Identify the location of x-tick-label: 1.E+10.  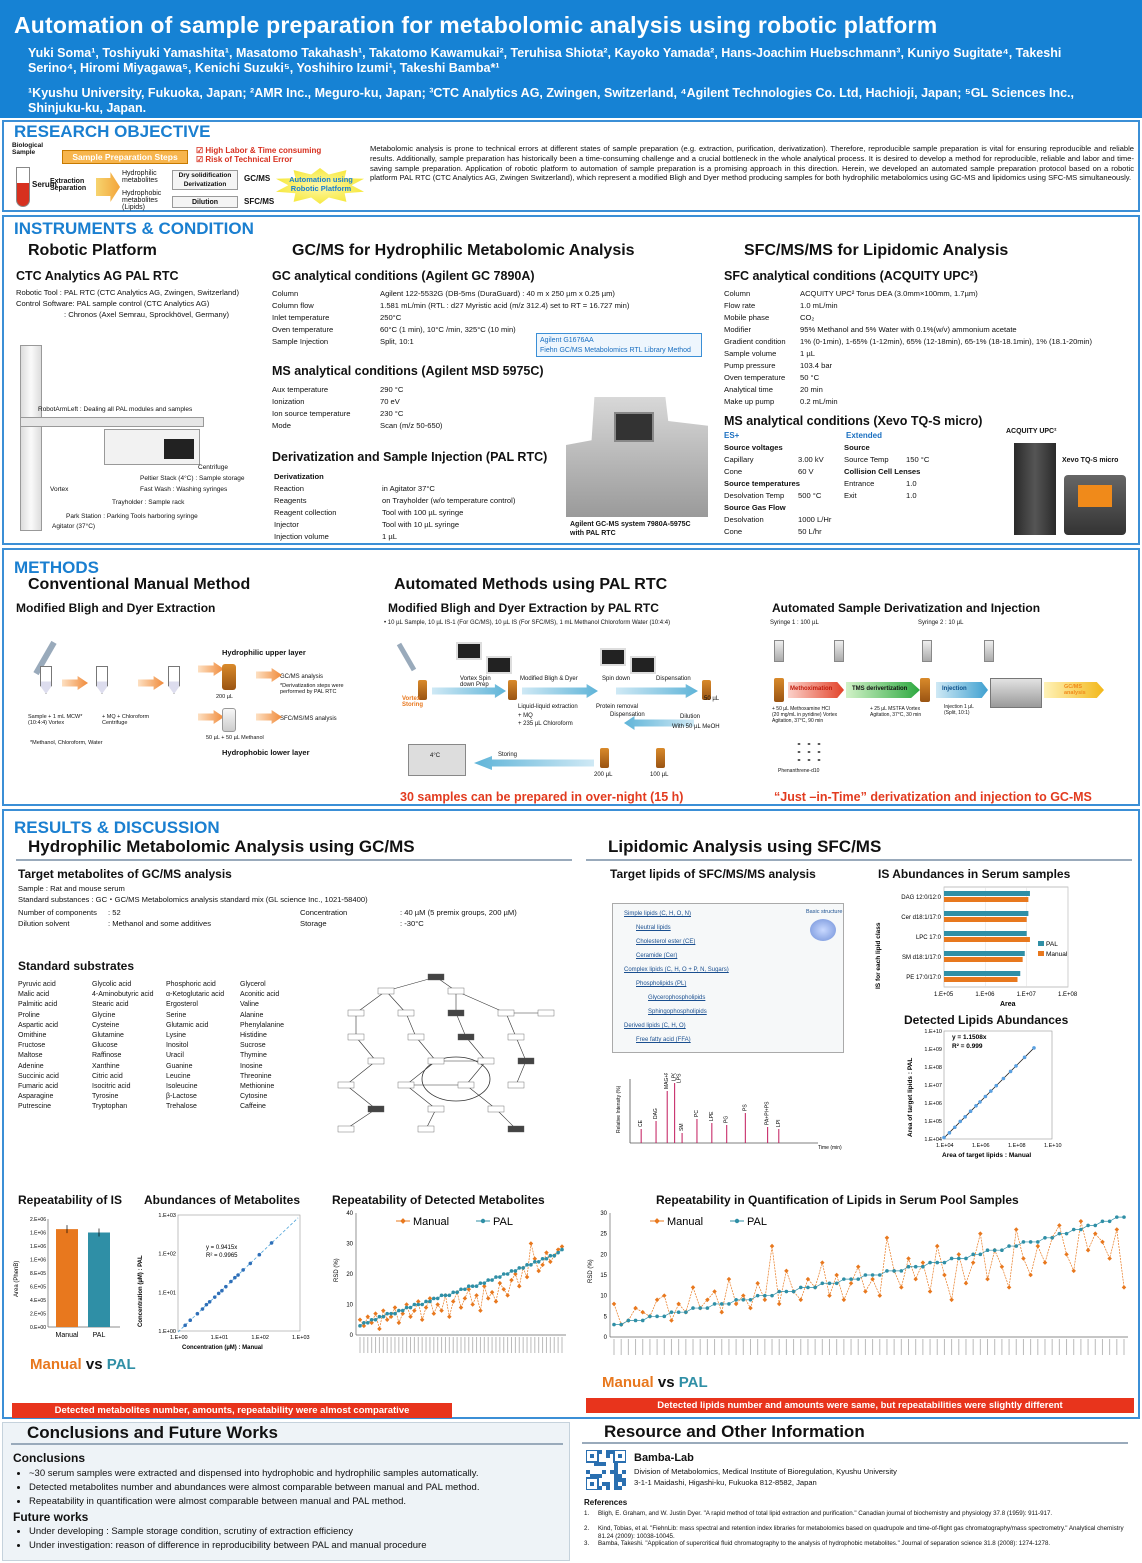
(1053, 1146).